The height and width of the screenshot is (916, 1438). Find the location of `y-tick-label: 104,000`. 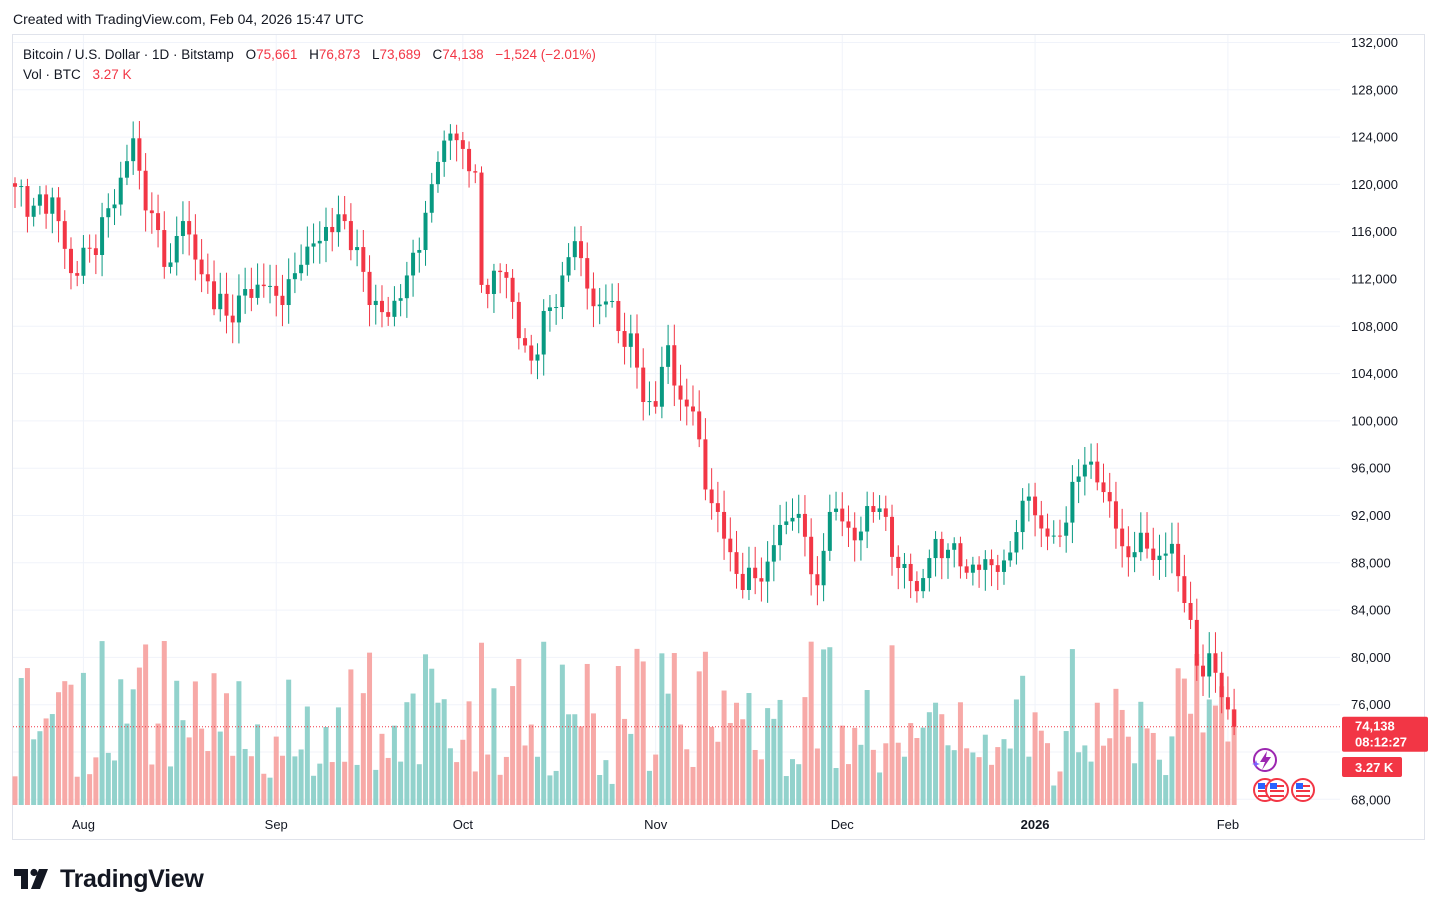

y-tick-label: 104,000 is located at coordinates (1374, 373).